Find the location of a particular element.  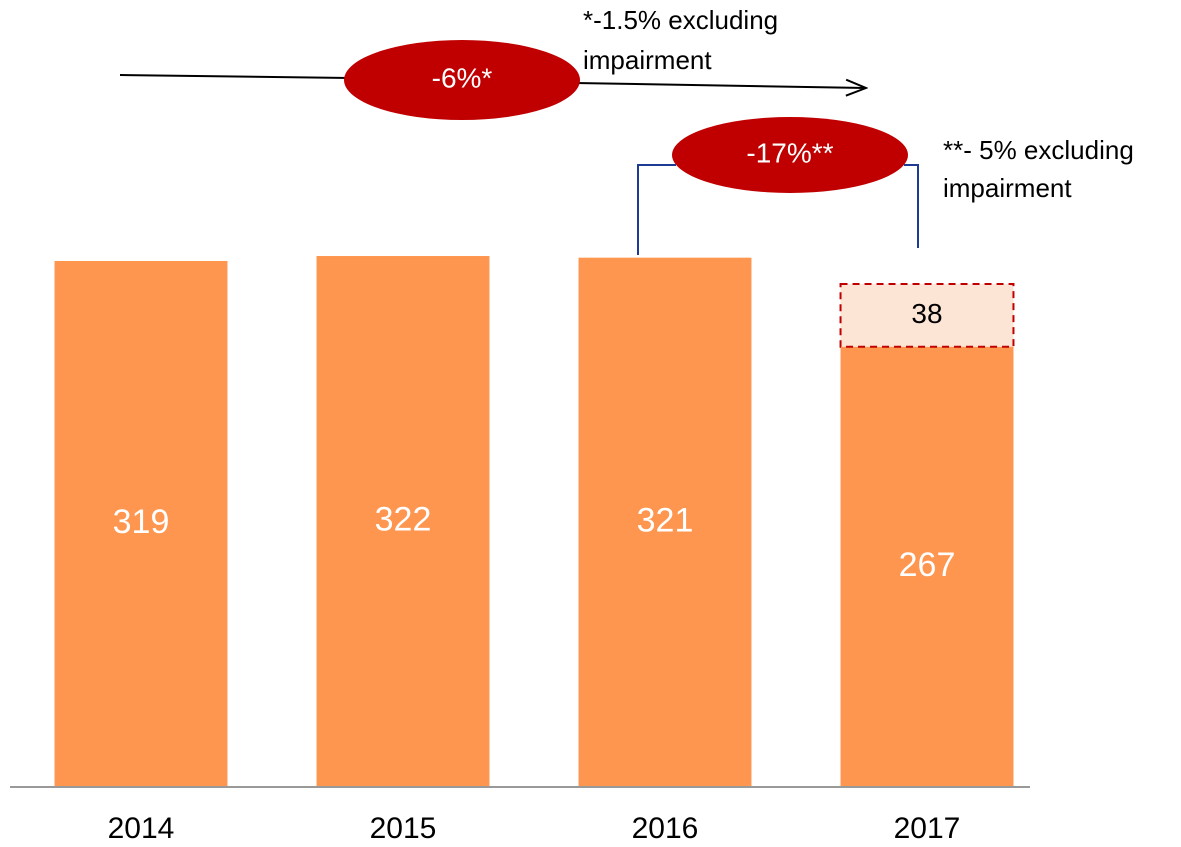

trend-arrow is located at coordinates (720, 85).